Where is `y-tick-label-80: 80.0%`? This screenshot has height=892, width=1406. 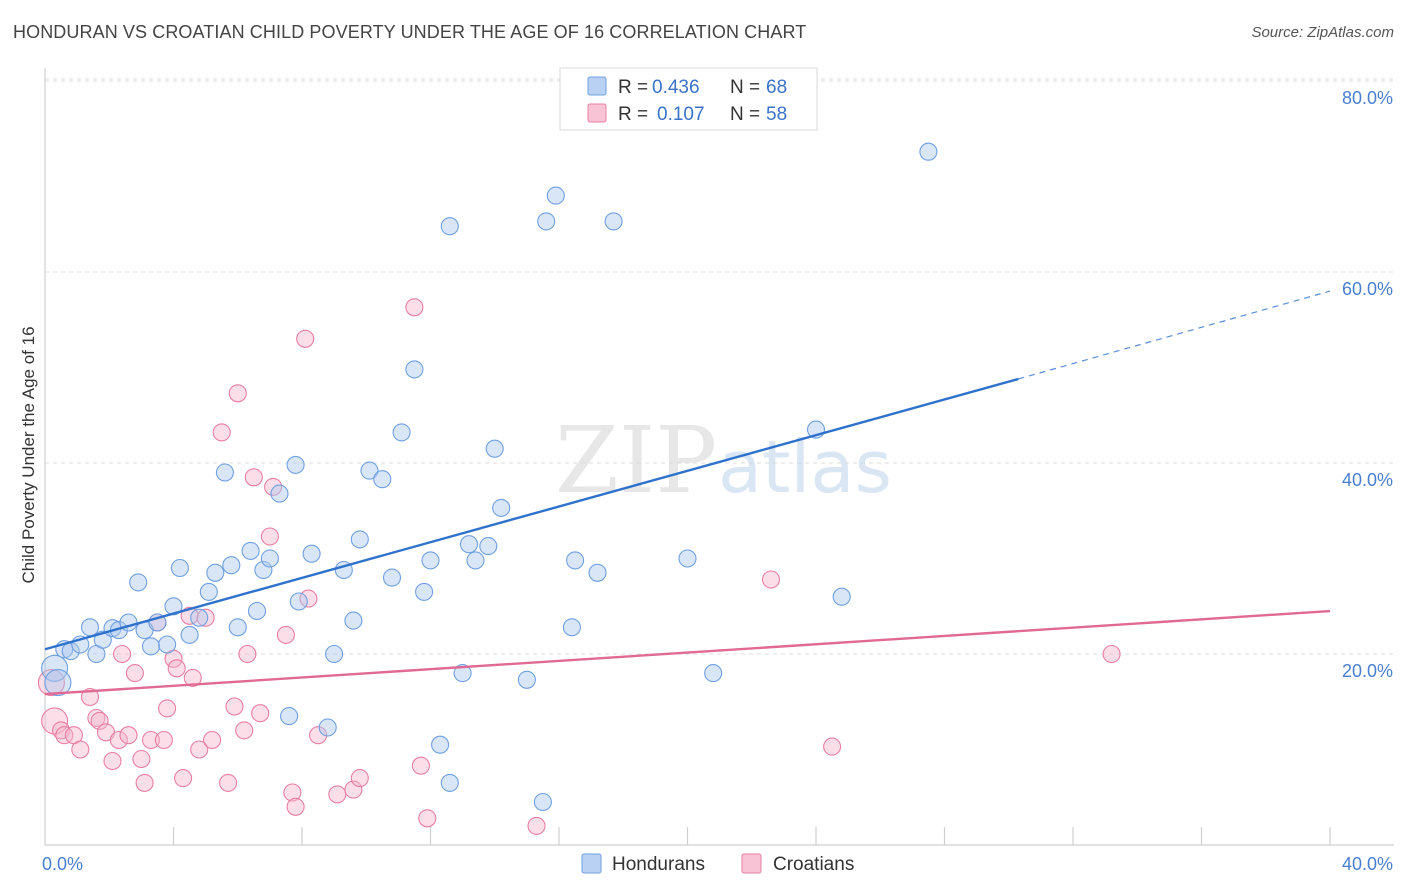 y-tick-label-80: 80.0% is located at coordinates (1367, 98).